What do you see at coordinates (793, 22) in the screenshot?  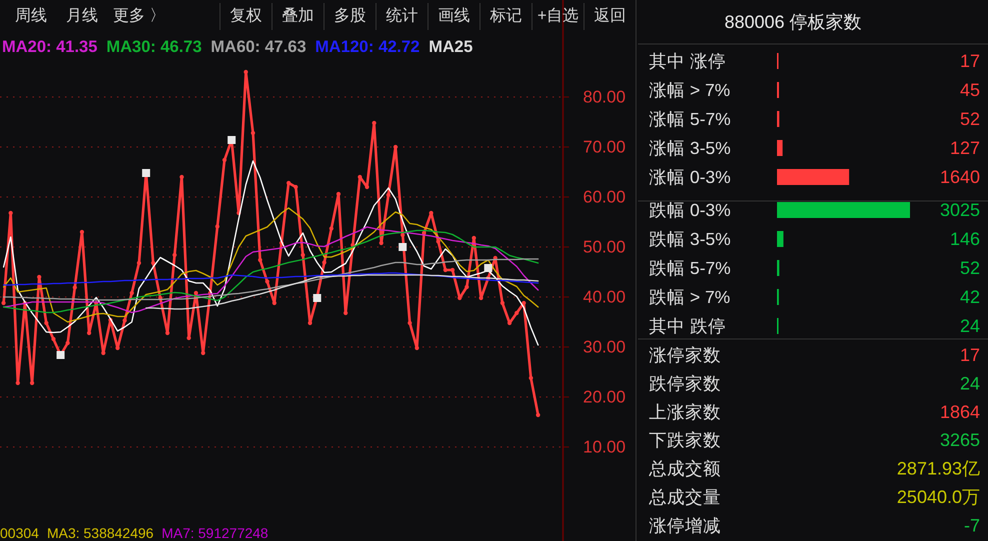 I see `chart-title: 880006 停板家数` at bounding box center [793, 22].